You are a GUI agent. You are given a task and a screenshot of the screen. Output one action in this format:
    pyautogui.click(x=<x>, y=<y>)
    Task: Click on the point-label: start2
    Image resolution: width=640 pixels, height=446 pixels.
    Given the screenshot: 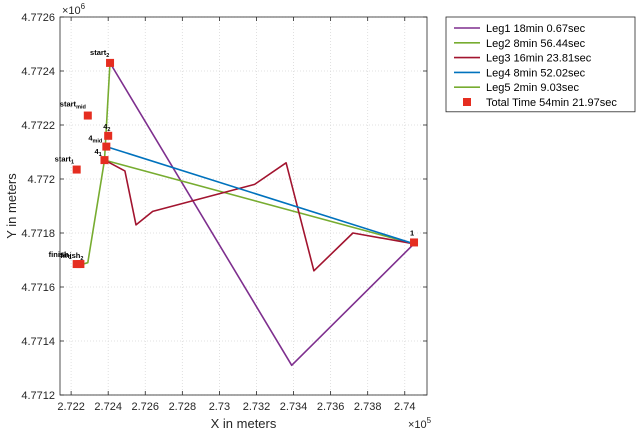 What is the action you would take?
    pyautogui.click(x=99, y=53)
    